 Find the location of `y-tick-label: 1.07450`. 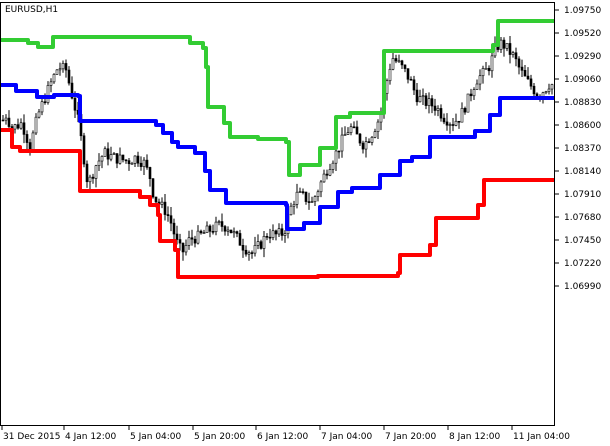

y-tick-label: 1.07450 is located at coordinates (582, 241).